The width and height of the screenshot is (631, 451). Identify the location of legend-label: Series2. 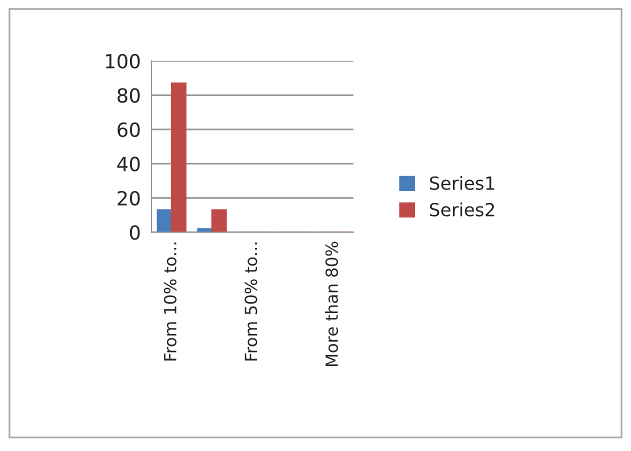
(462, 209).